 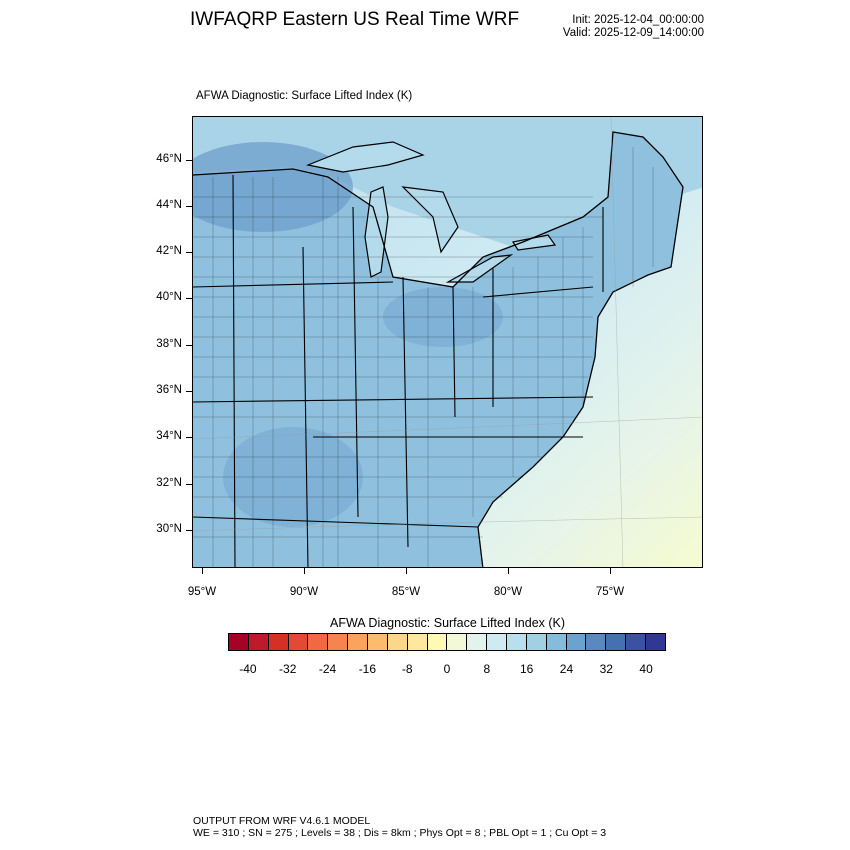 What do you see at coordinates (610, 592) in the screenshot?
I see `lon-tick-label: 75°W` at bounding box center [610, 592].